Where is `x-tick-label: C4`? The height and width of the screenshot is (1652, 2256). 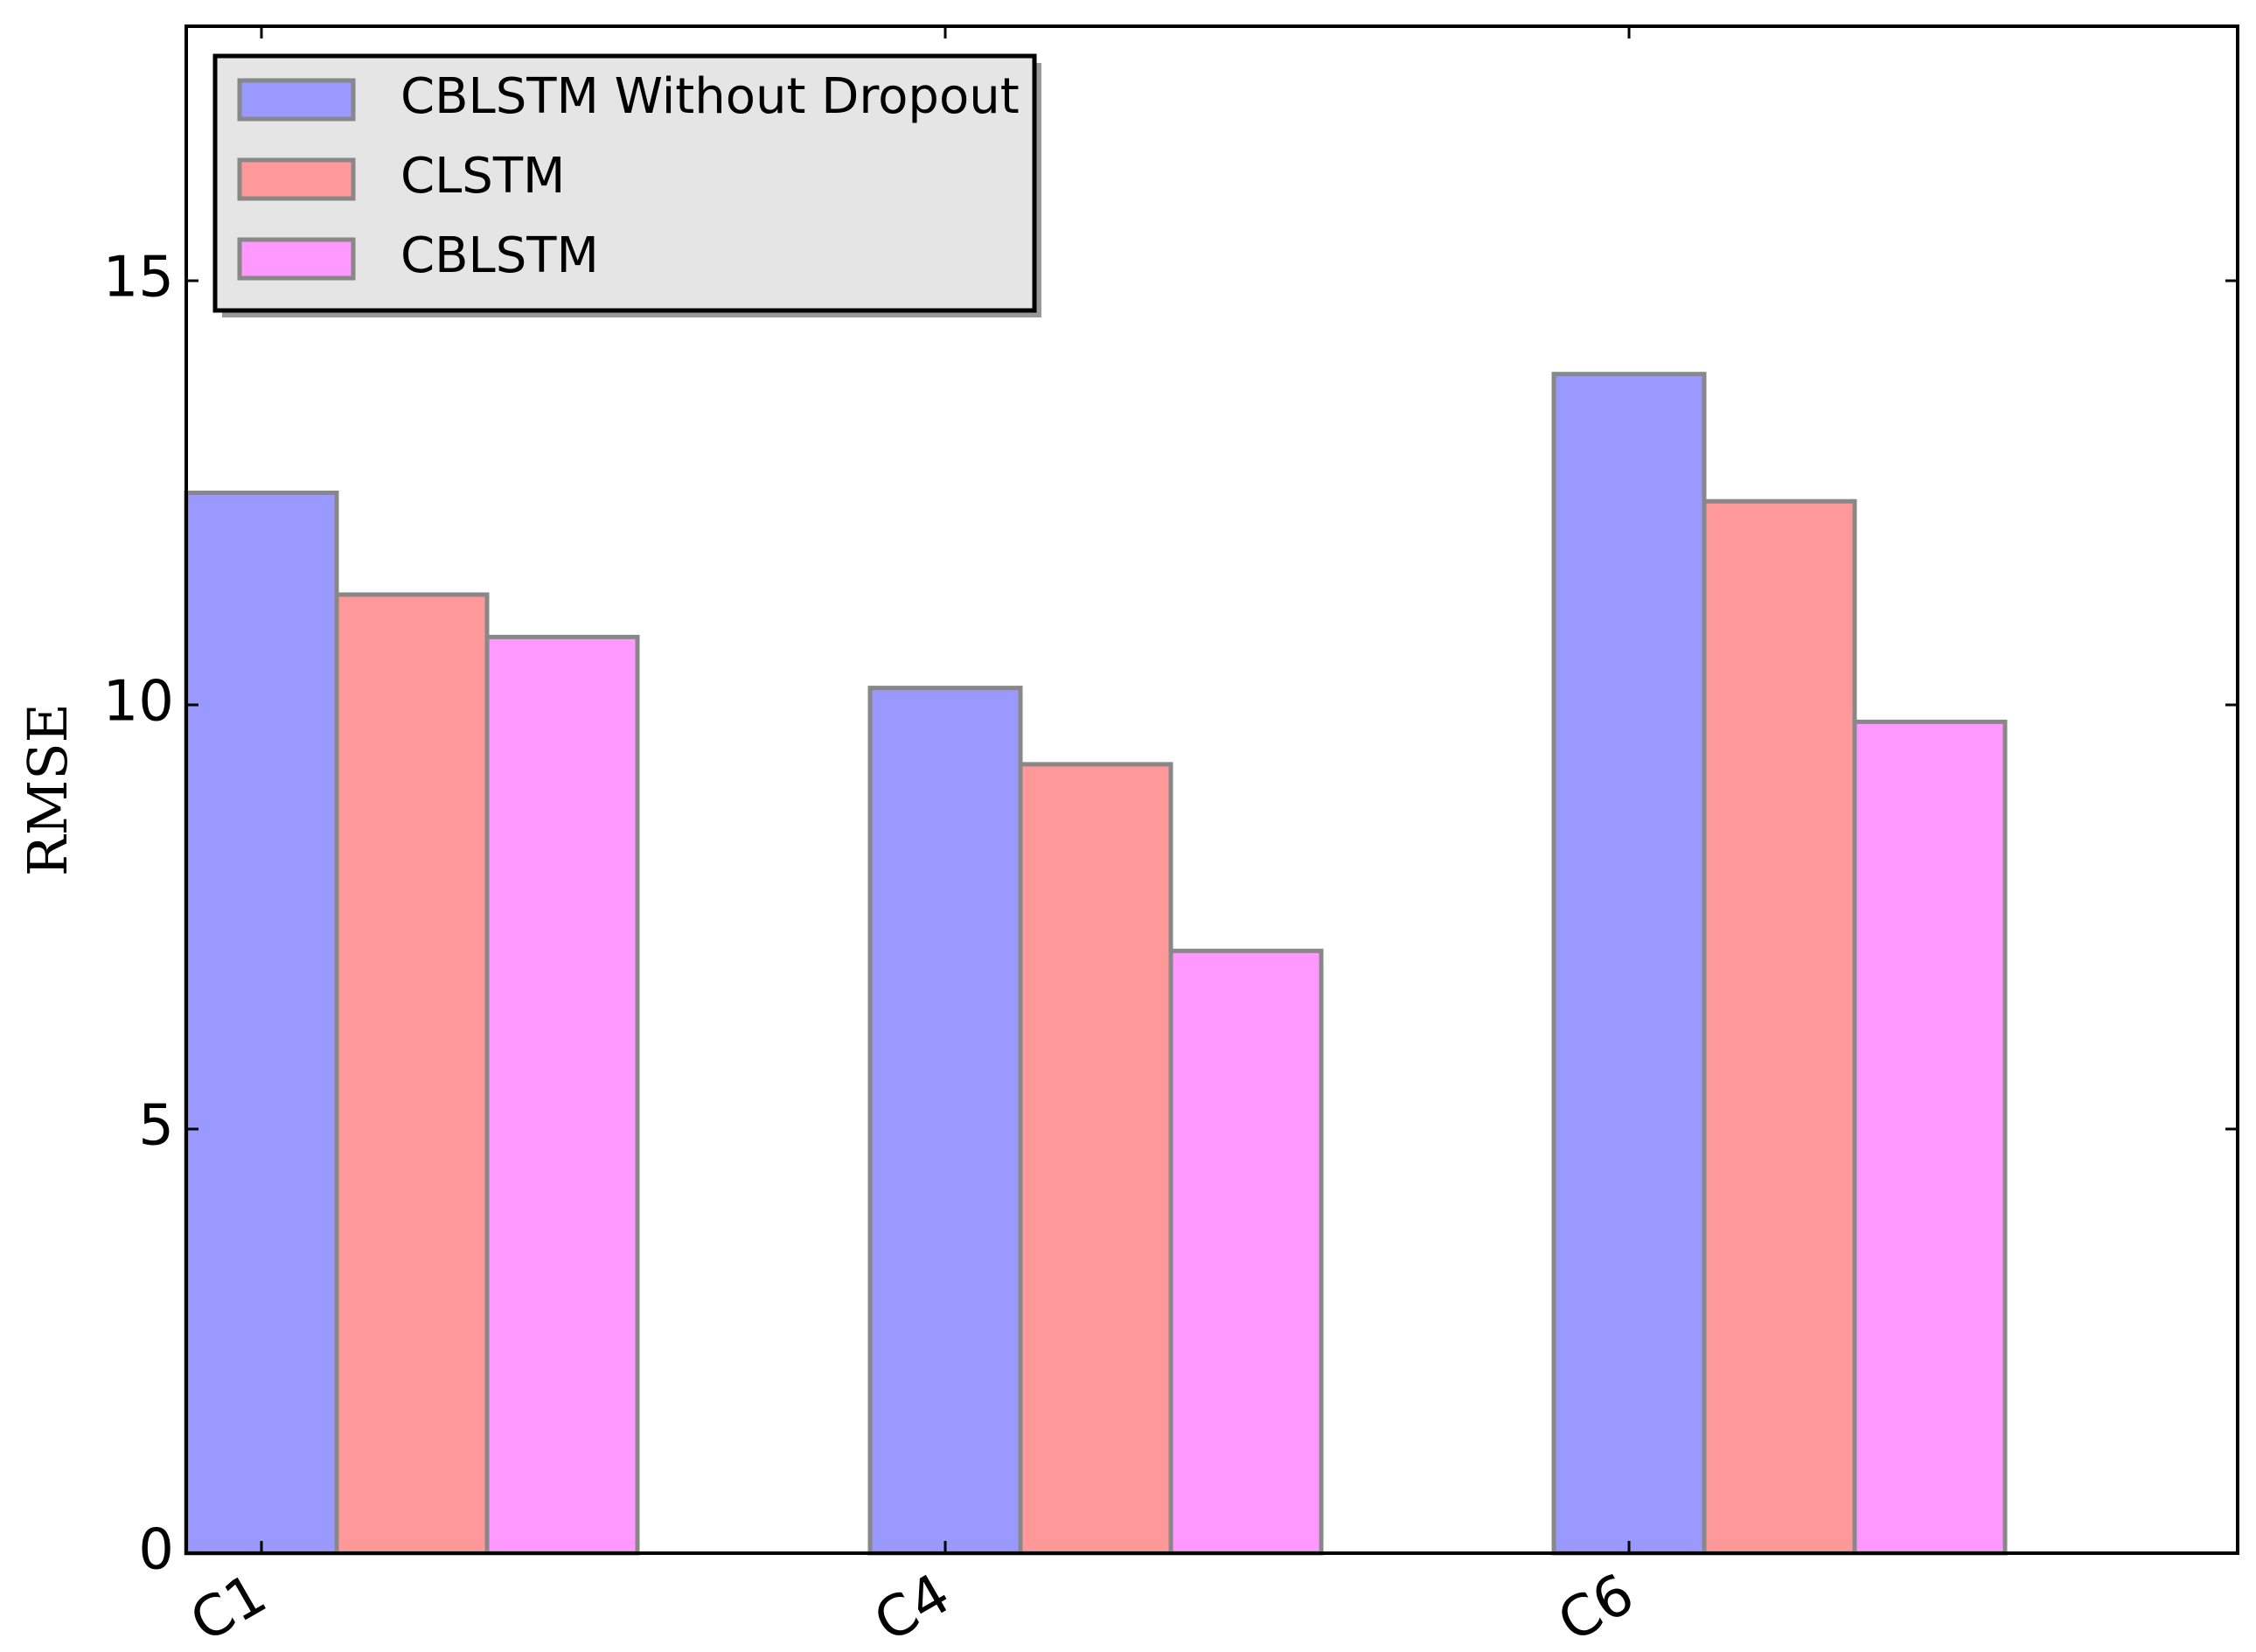
x-tick-label: C4 is located at coordinates (912, 1607).